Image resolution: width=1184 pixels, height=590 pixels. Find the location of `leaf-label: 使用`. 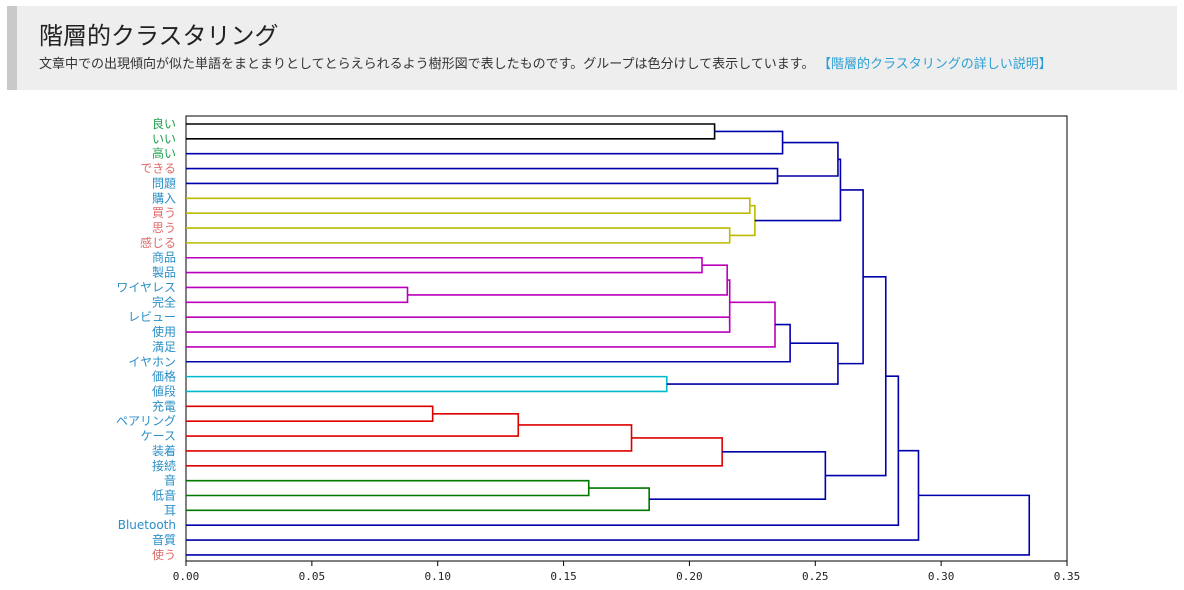

leaf-label: 使用 is located at coordinates (164, 331).